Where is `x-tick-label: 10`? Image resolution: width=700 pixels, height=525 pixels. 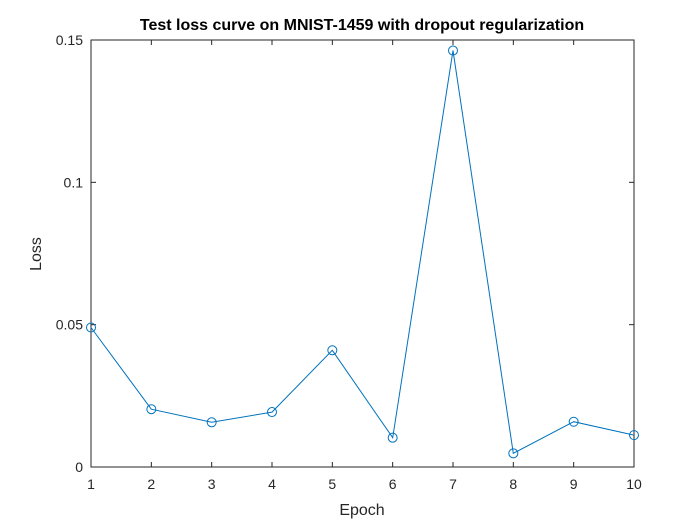 x-tick-label: 10 is located at coordinates (634, 484).